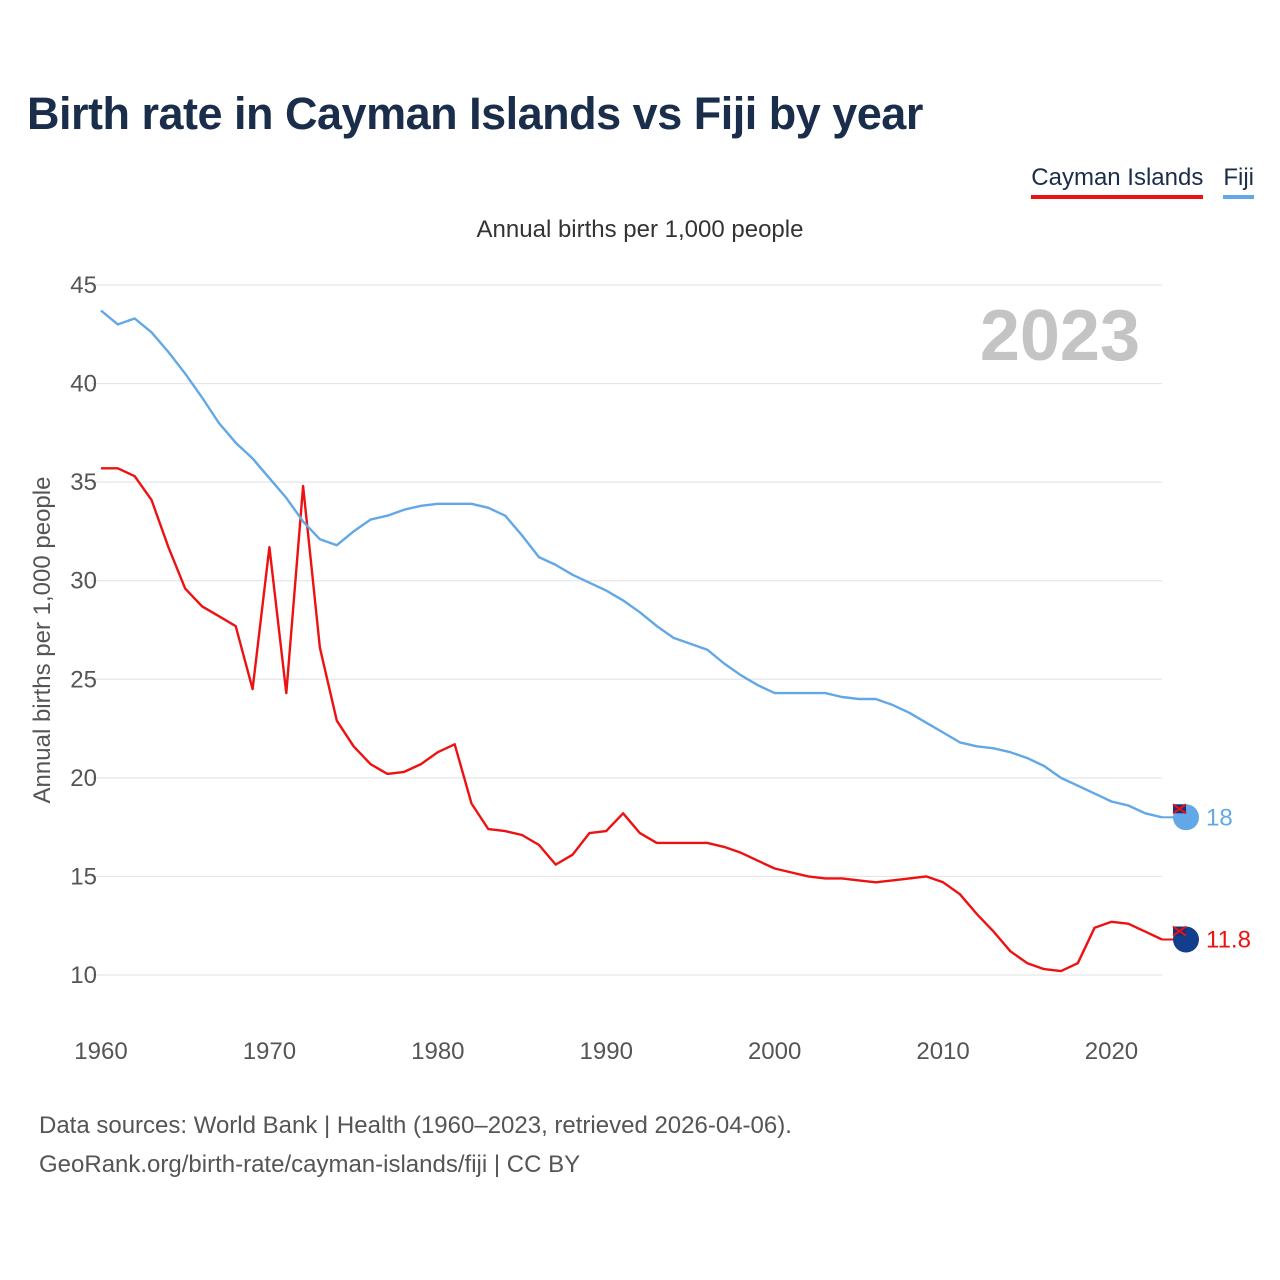 The width and height of the screenshot is (1280, 1280). Describe the element at coordinates (1111, 1051) in the screenshot. I see `x-tick-label: 2020` at that location.